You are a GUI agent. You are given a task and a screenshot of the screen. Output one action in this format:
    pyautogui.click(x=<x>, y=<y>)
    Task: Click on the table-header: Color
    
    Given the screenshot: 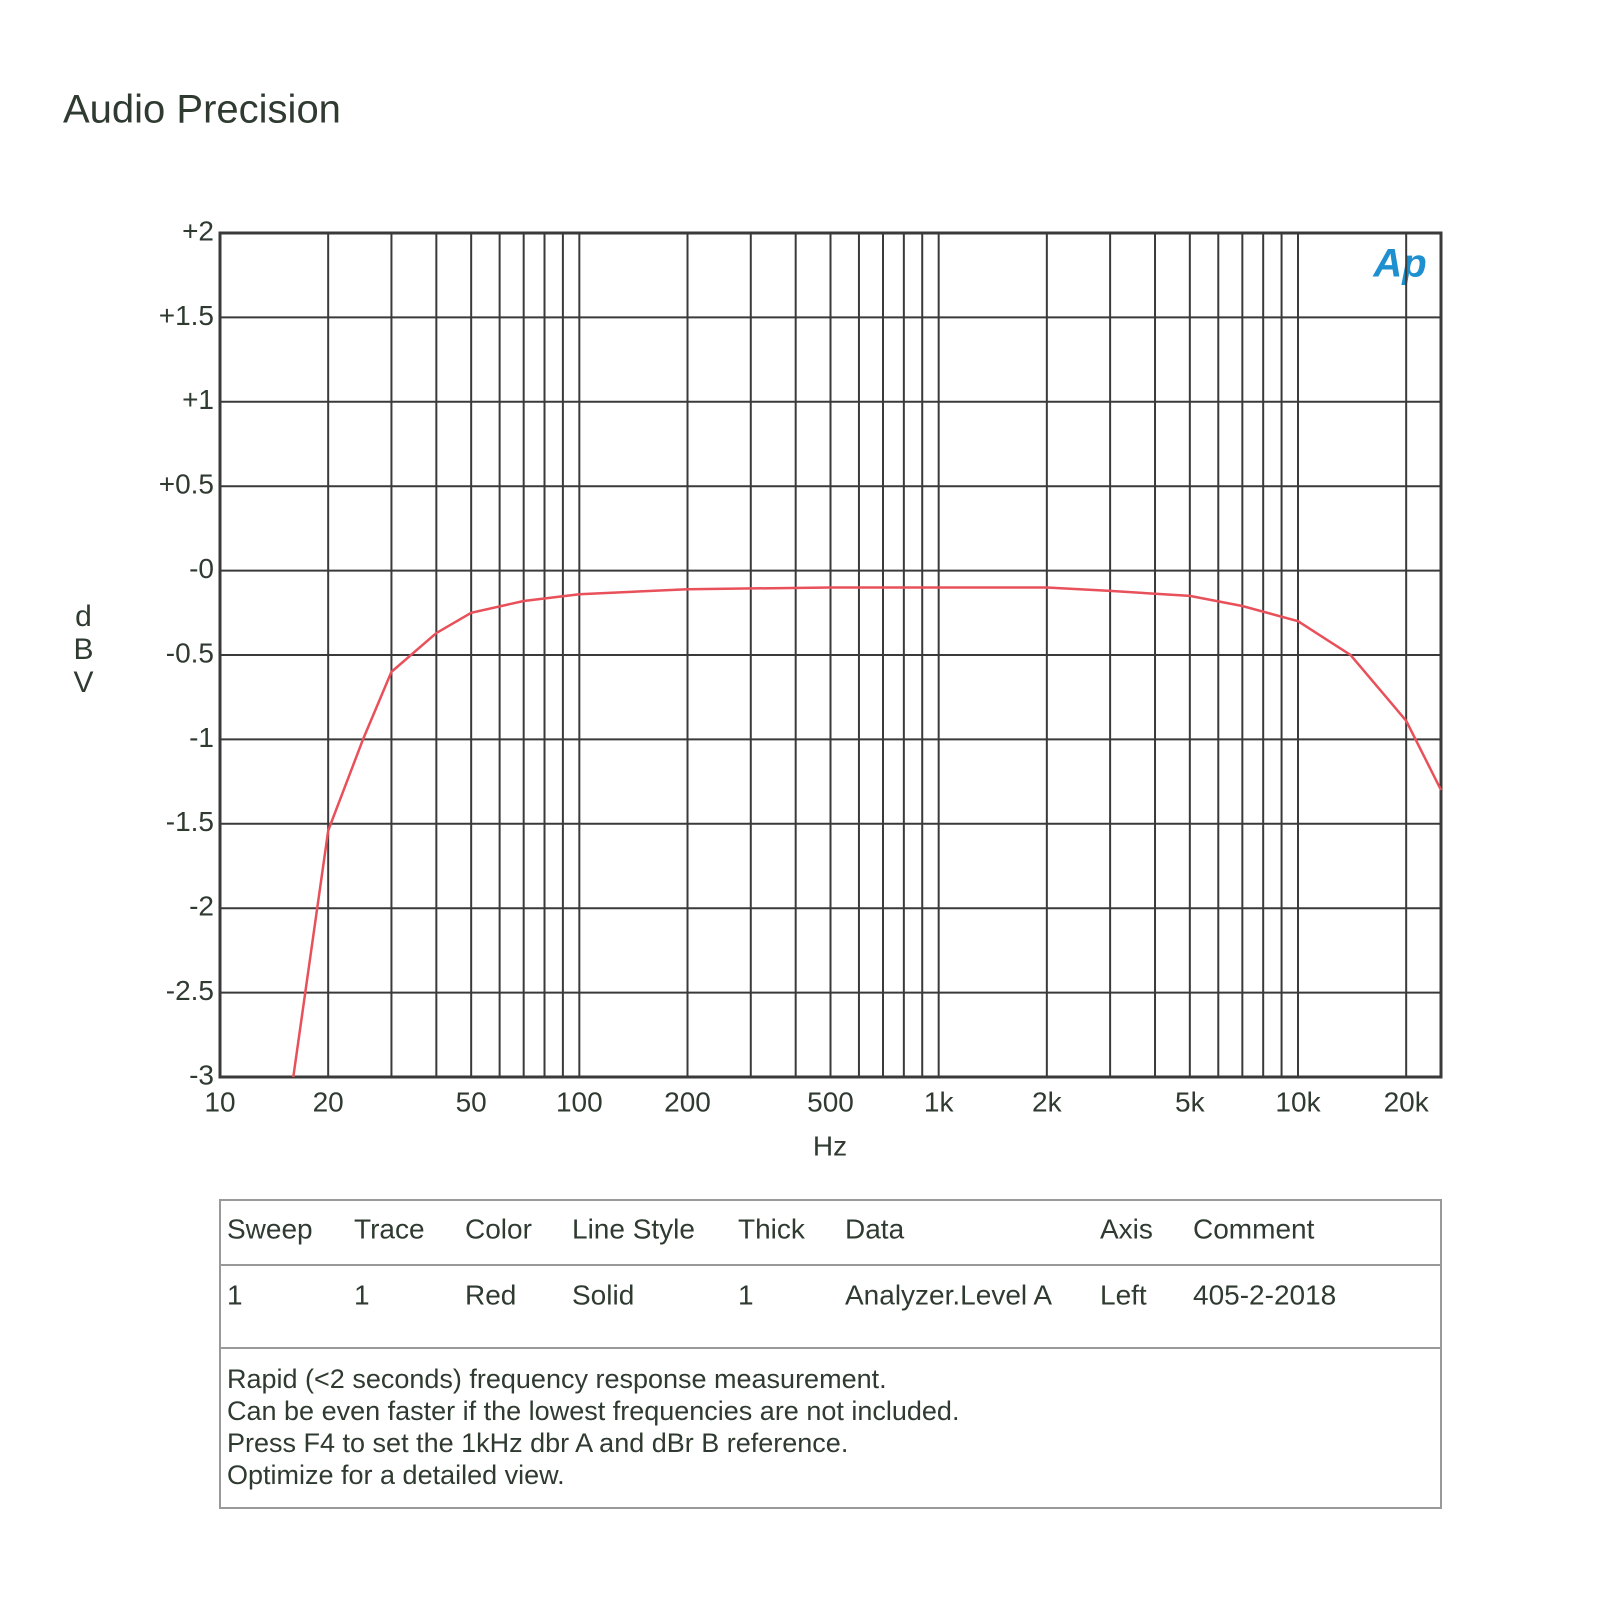 What is the action you would take?
    pyautogui.click(x=498, y=1228)
    